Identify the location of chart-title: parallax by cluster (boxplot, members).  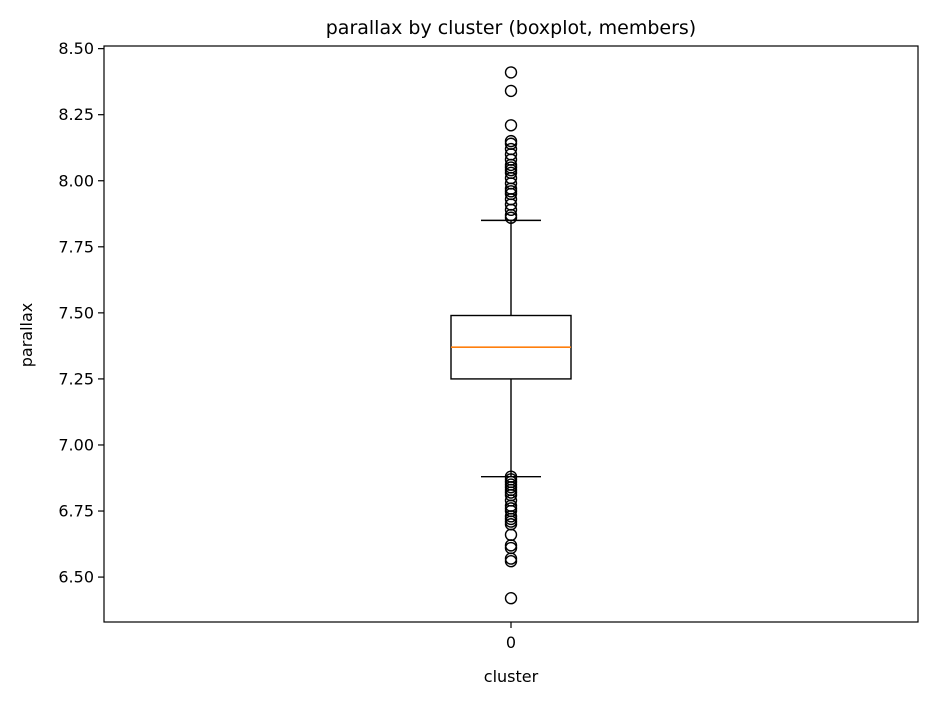
(511, 28).